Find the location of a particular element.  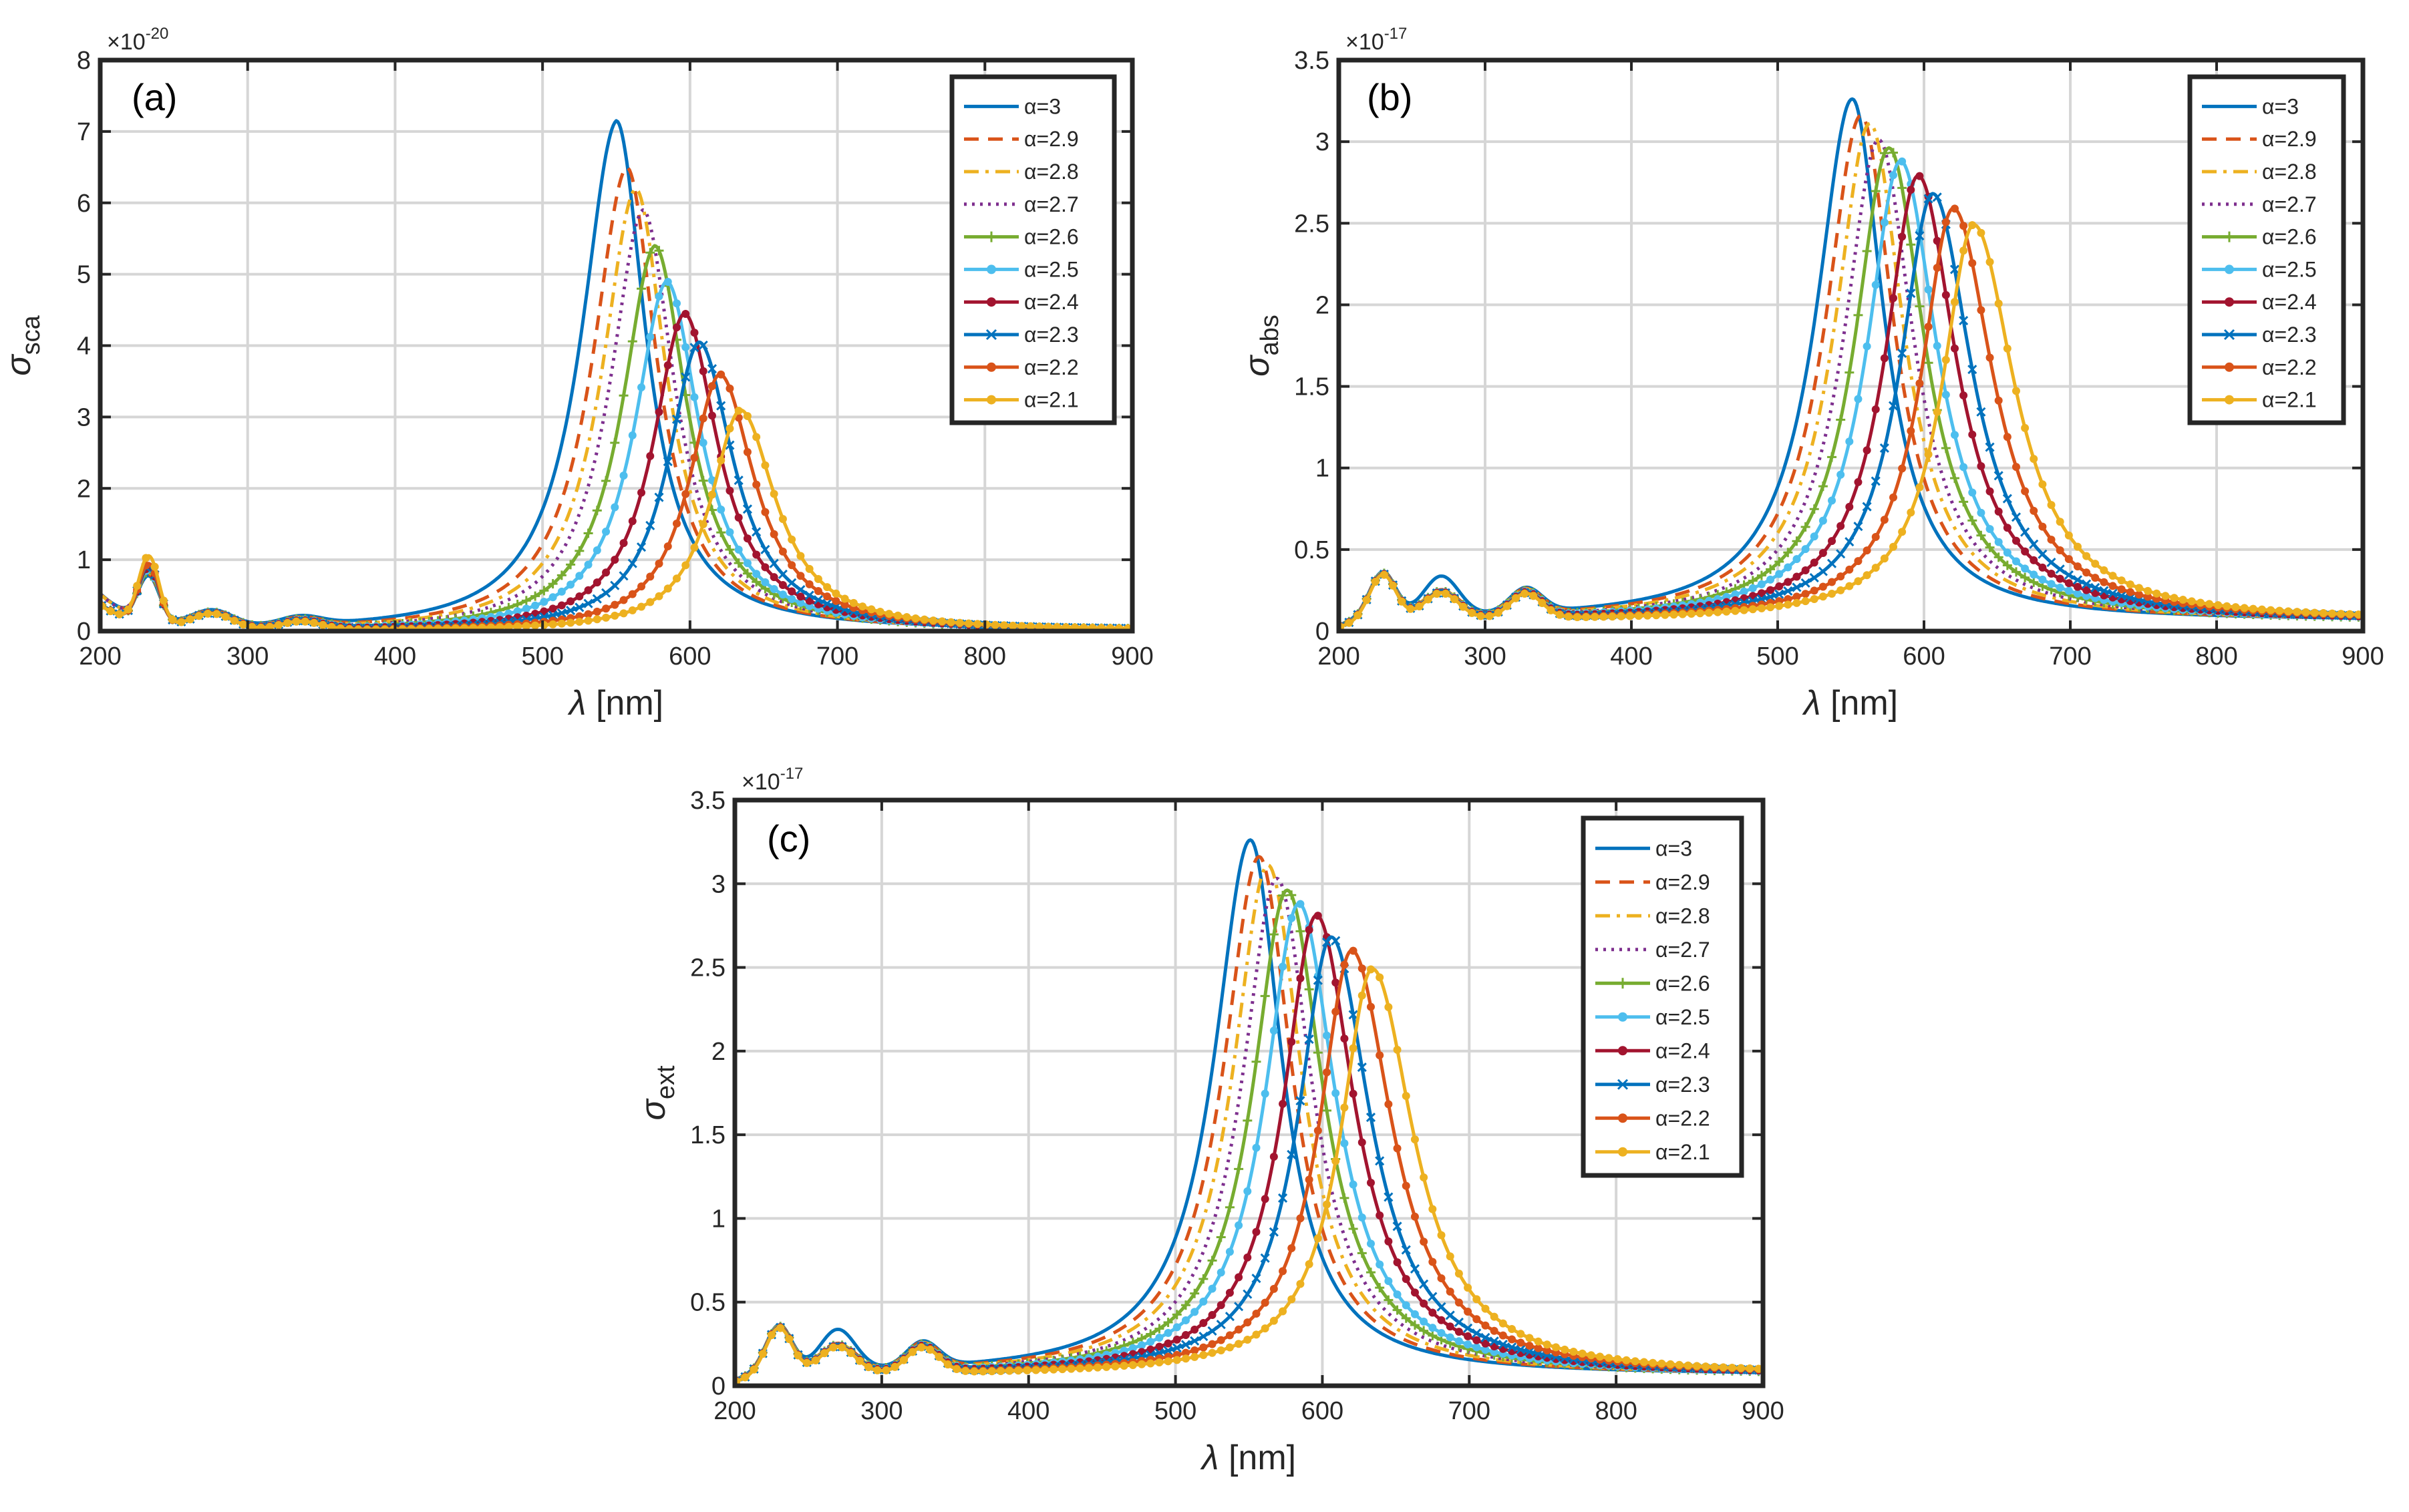

x-tick-label: 500 is located at coordinates (542, 656).